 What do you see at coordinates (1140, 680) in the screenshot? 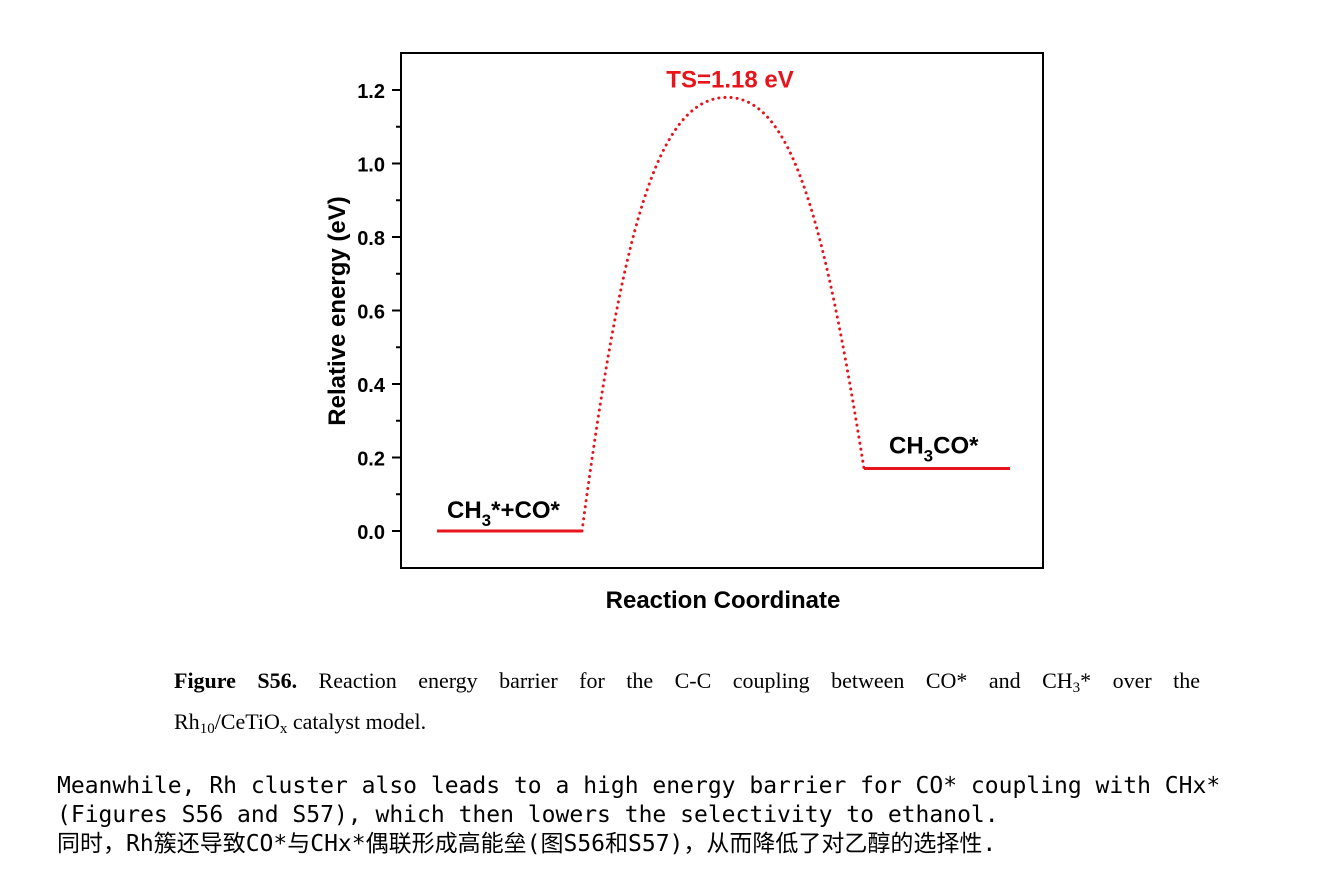
I see `caption-text-1-end: * over the` at bounding box center [1140, 680].